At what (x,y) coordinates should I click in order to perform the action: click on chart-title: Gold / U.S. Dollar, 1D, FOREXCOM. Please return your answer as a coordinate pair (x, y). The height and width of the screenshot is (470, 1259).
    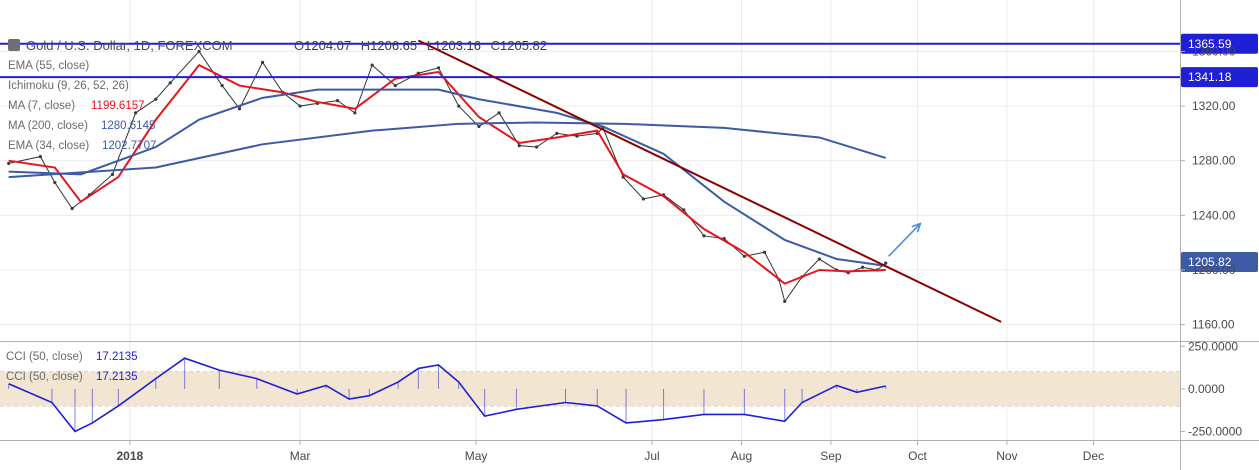
    Looking at the image, I should click on (129, 45).